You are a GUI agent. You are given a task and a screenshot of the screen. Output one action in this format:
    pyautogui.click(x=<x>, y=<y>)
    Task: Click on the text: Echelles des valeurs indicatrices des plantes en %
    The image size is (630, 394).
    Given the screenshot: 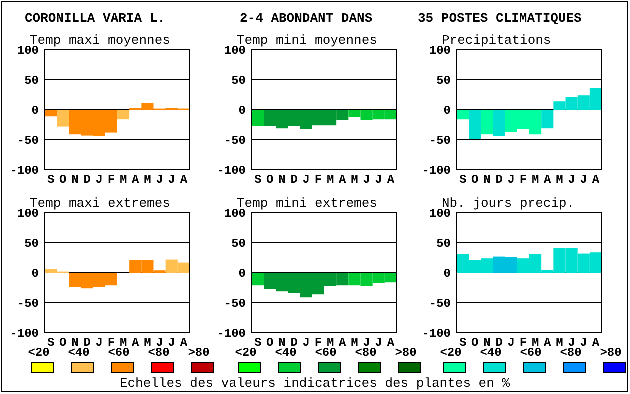 What is the action you would take?
    pyautogui.click(x=315, y=383)
    